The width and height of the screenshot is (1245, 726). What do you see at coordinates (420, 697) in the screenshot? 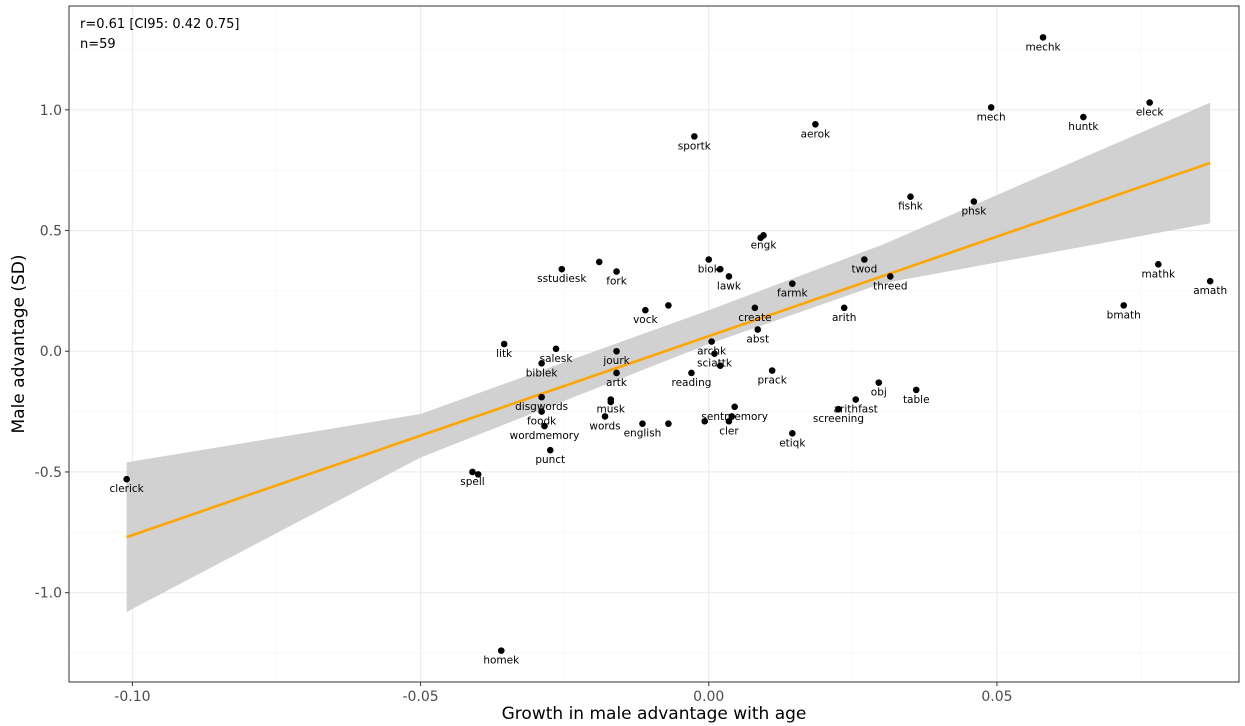
I see `x-tick-label: -0.05` at bounding box center [420, 697].